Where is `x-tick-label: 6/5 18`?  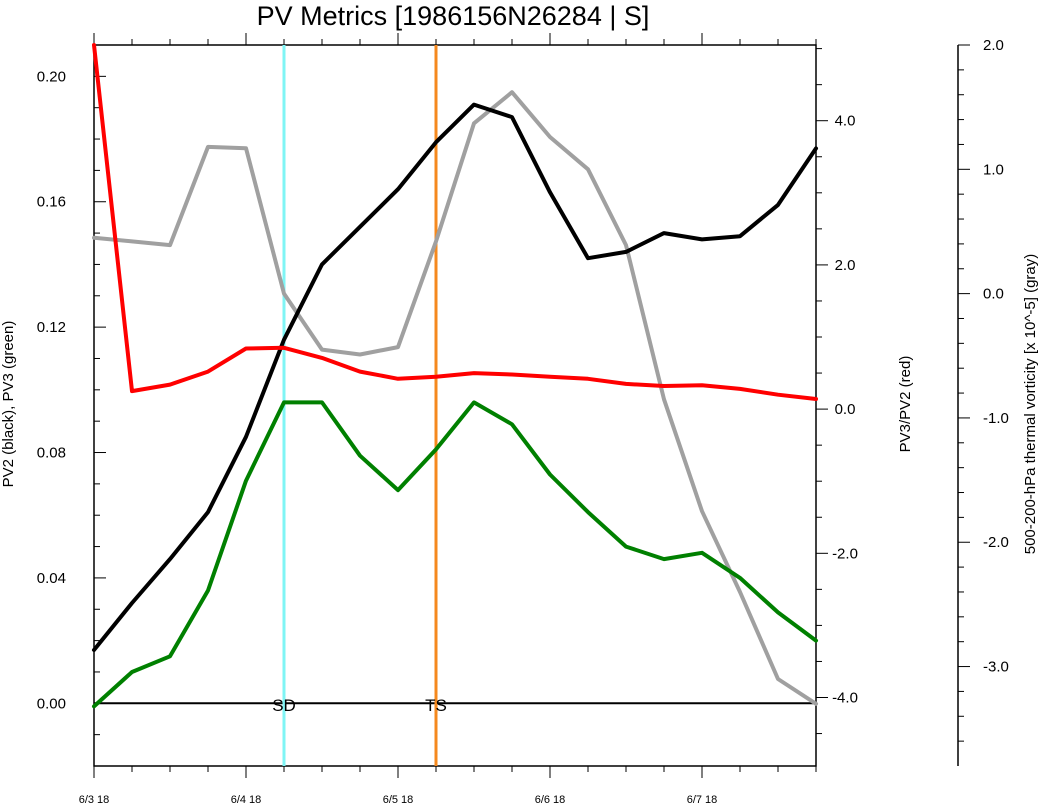
x-tick-label: 6/5 18 is located at coordinates (398, 799).